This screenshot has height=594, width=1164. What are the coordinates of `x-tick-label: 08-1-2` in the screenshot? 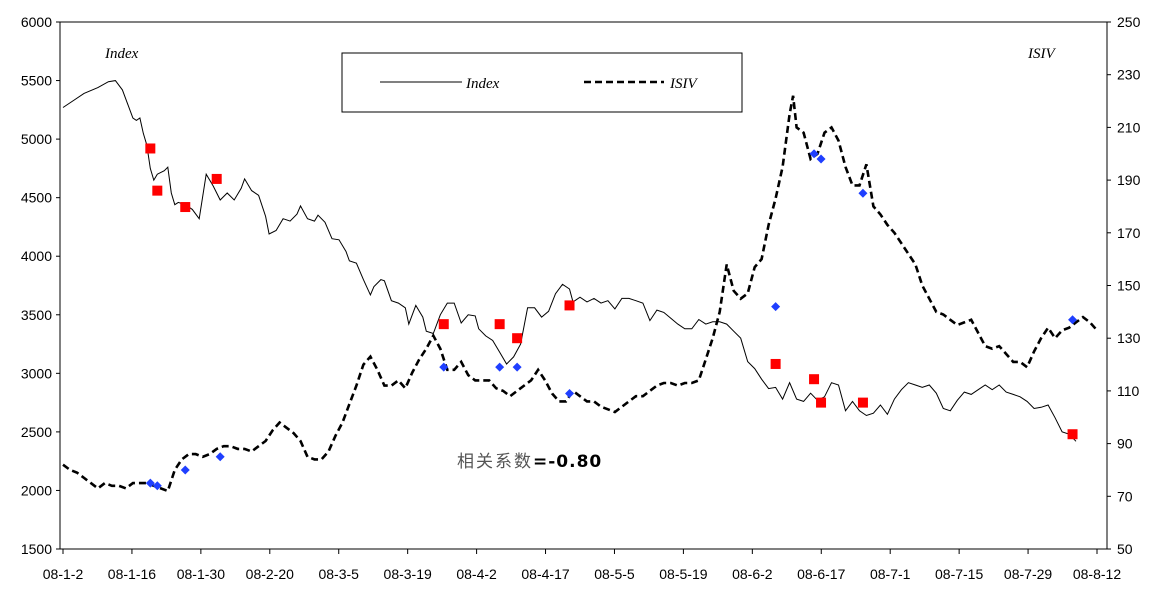 It's located at (63, 574).